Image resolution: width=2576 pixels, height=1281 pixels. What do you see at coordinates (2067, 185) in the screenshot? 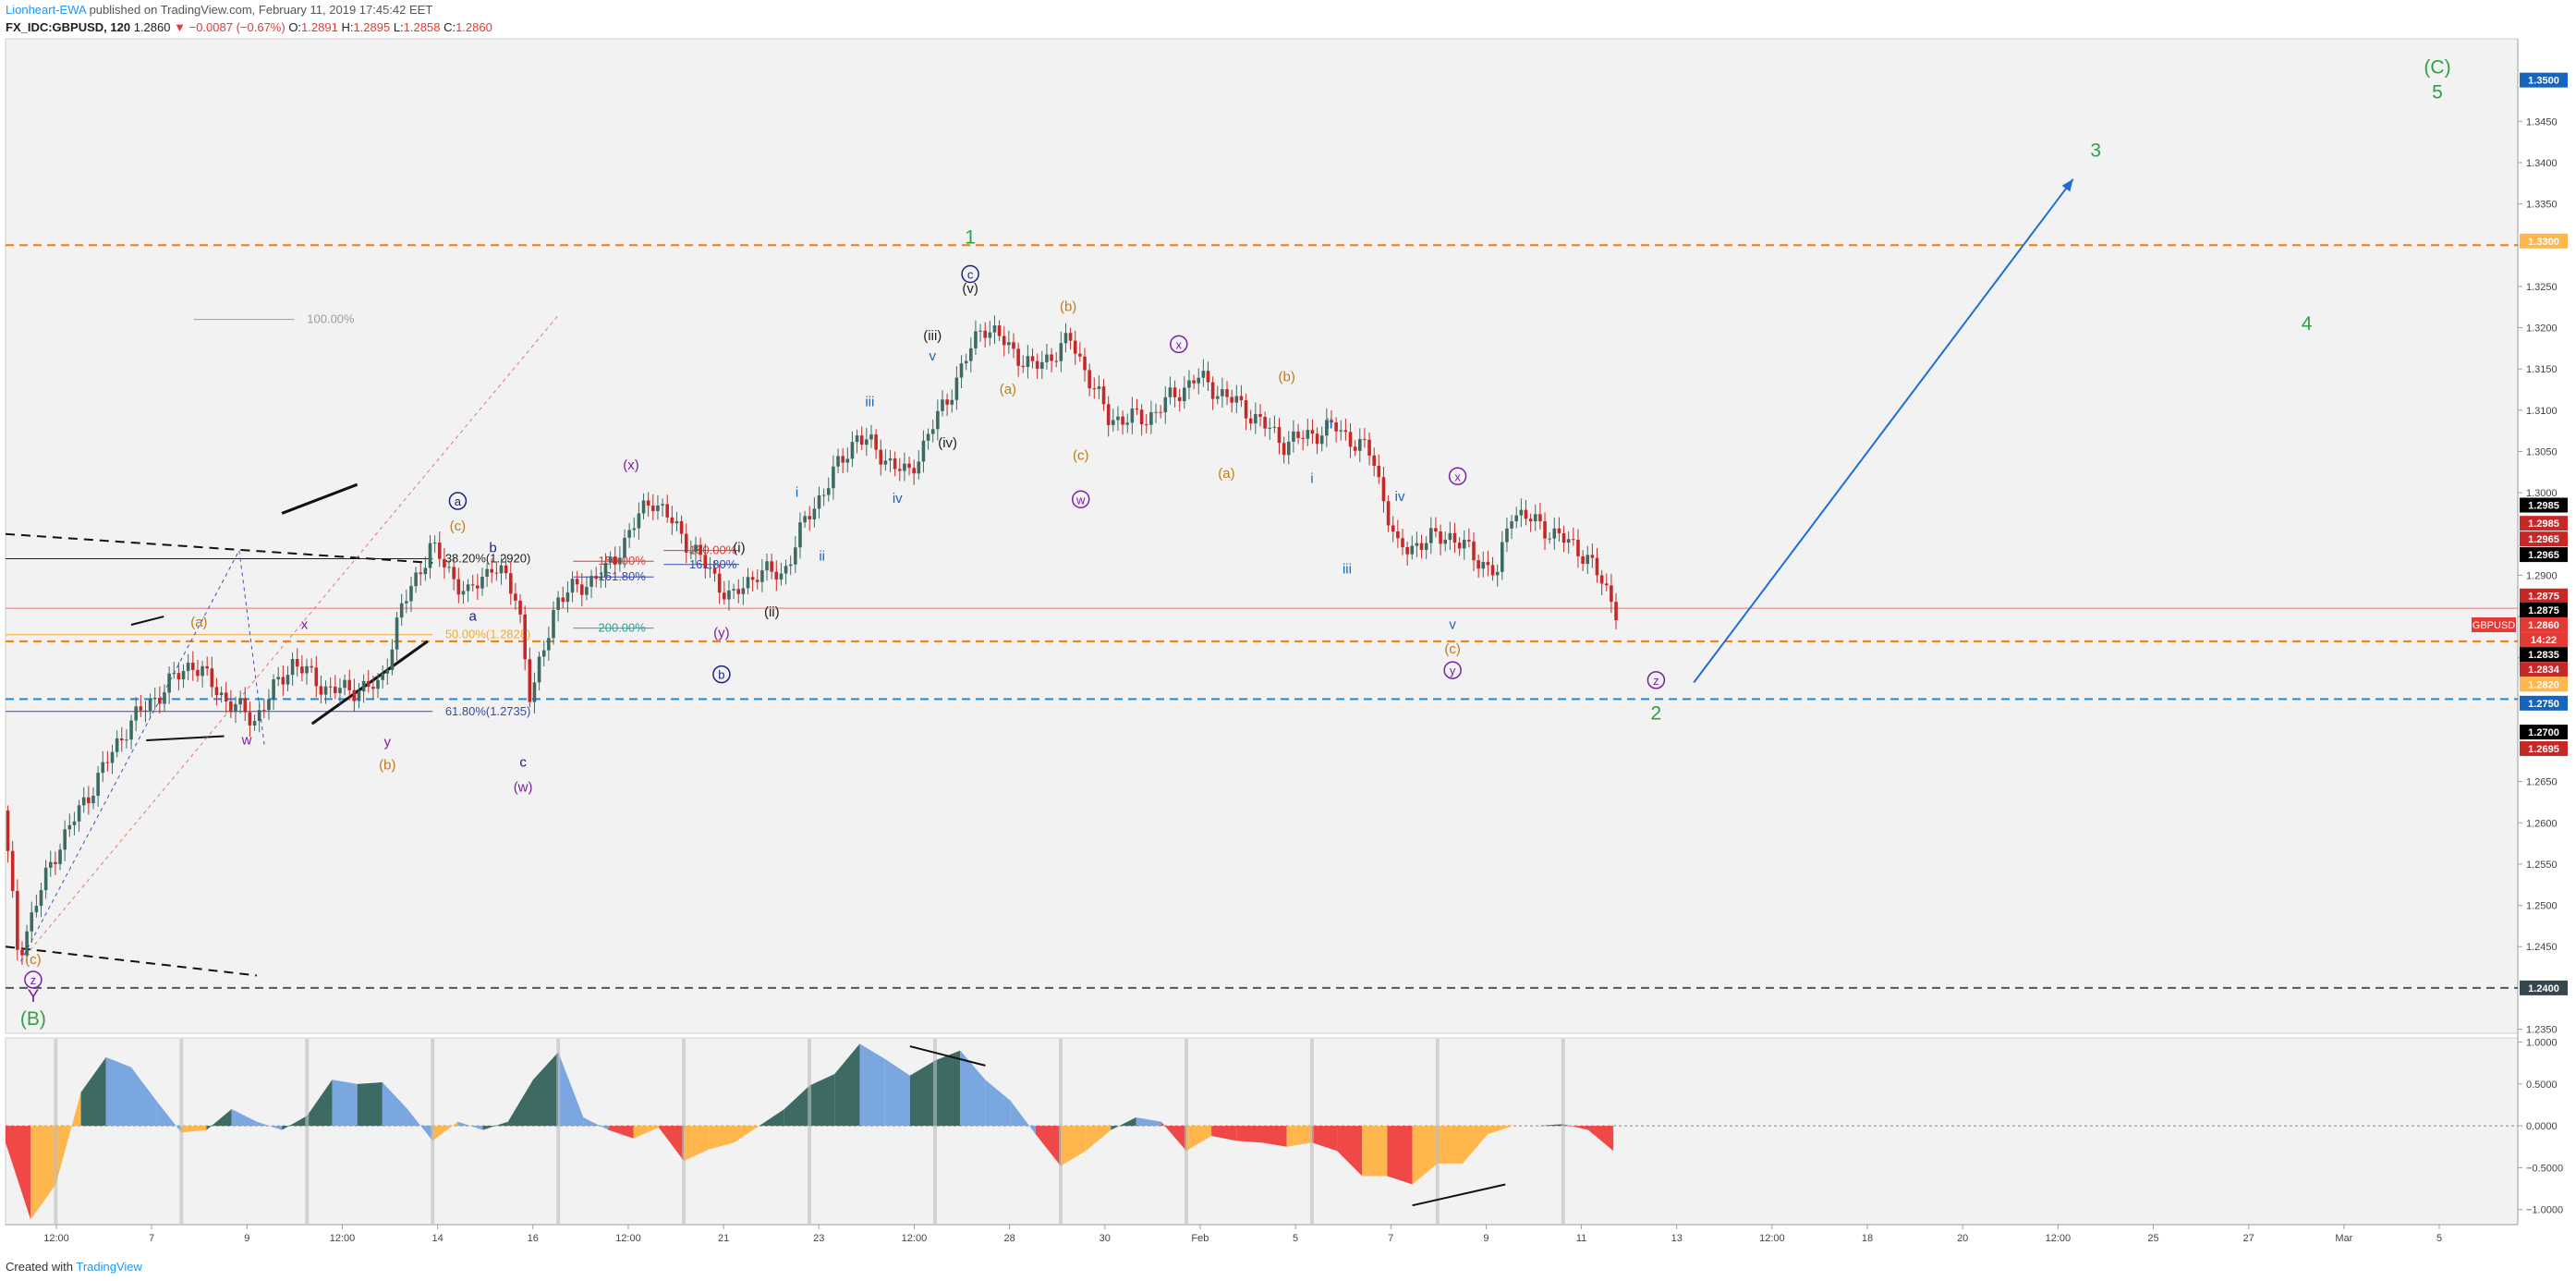
I see `forecast-arrowhead` at bounding box center [2067, 185].